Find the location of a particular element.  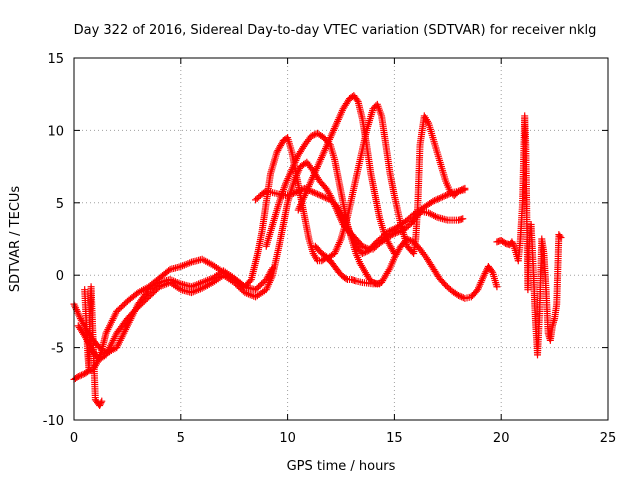

x-axis-label: GPS time / hours is located at coordinates (341, 466).